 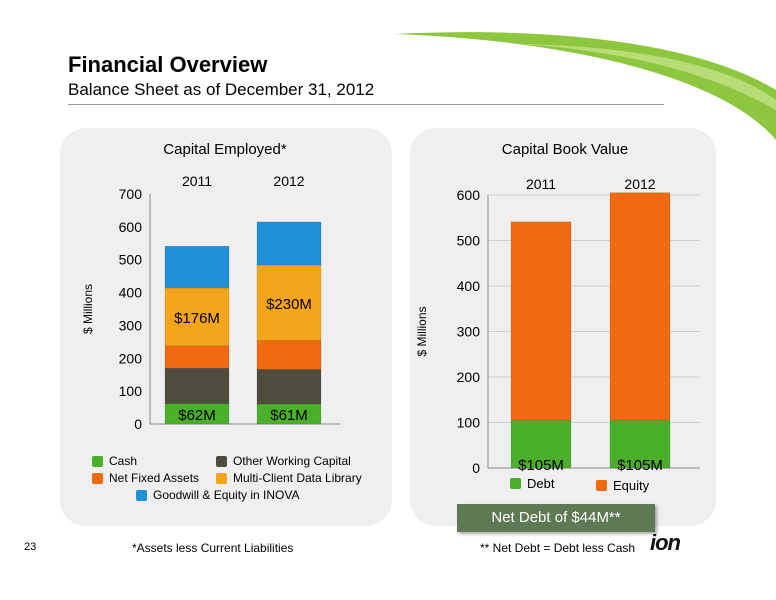 What do you see at coordinates (289, 355) in the screenshot?
I see `bar-net-fixed-assets-2012` at bounding box center [289, 355].